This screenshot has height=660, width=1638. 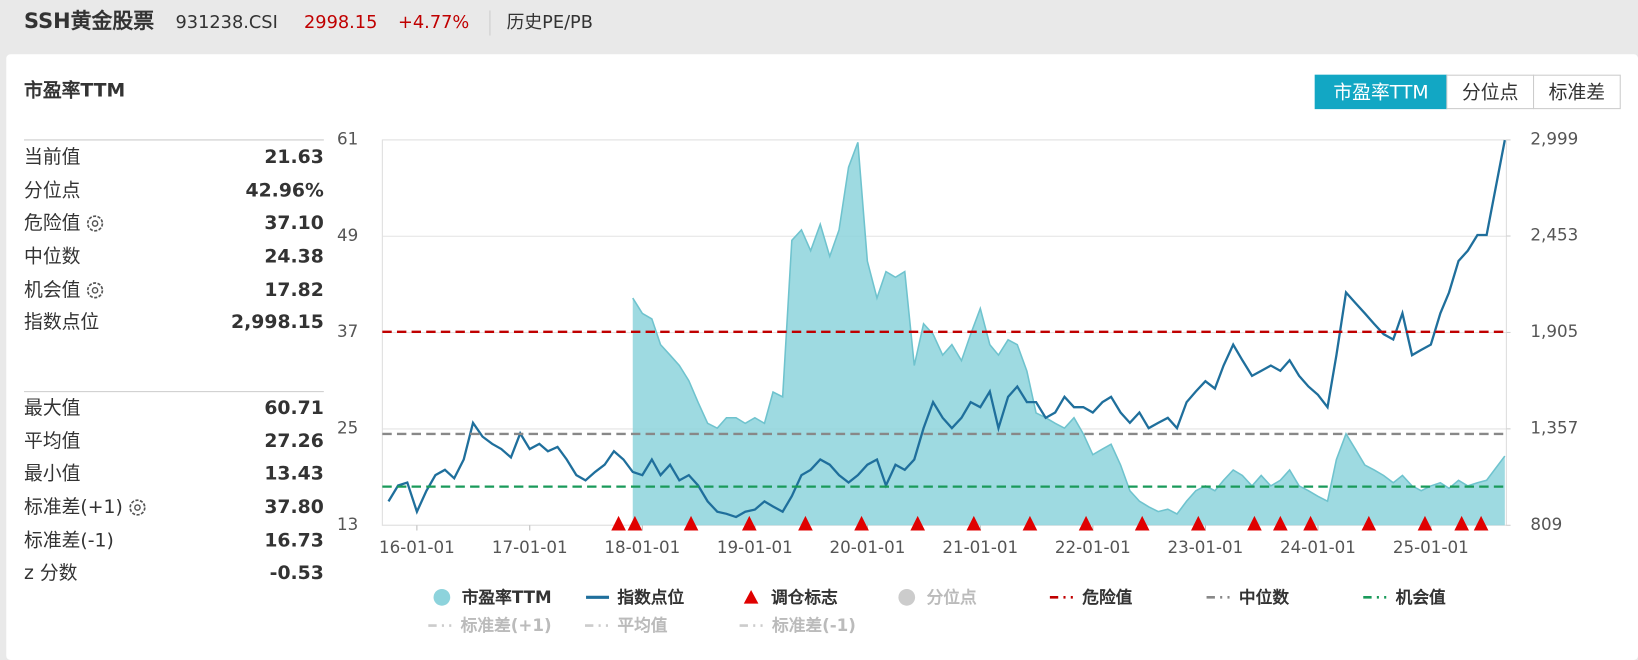 I want to click on stat-label: 最大值, so click(x=52, y=408).